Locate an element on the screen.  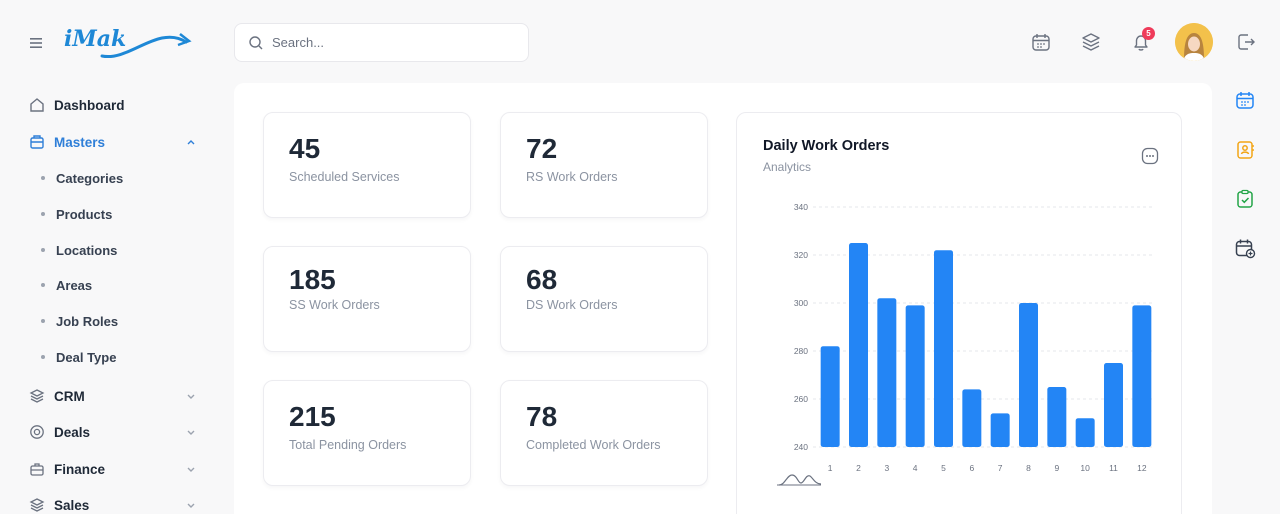
briefcase-icon is located at coordinates (37, 469).